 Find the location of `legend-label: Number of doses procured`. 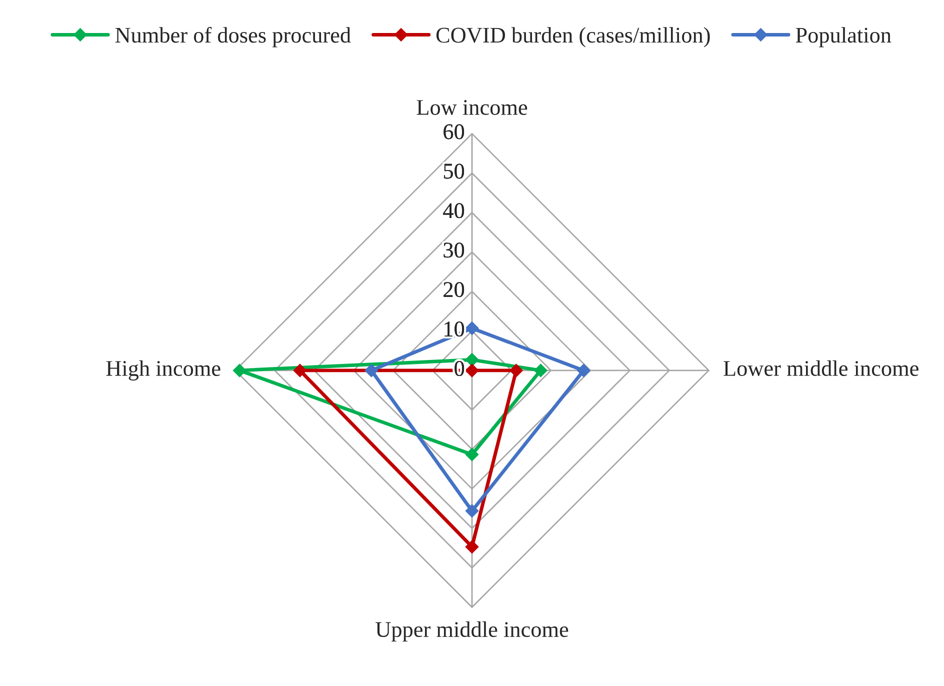

legend-label: Number of doses procured is located at coordinates (233, 37).